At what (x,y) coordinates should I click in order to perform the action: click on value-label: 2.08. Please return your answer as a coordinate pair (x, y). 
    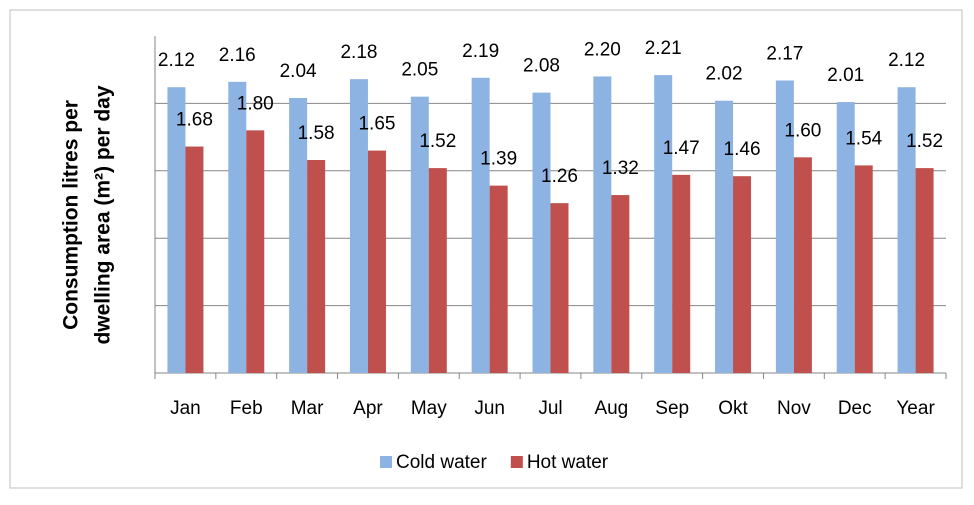
    Looking at the image, I should click on (541, 66).